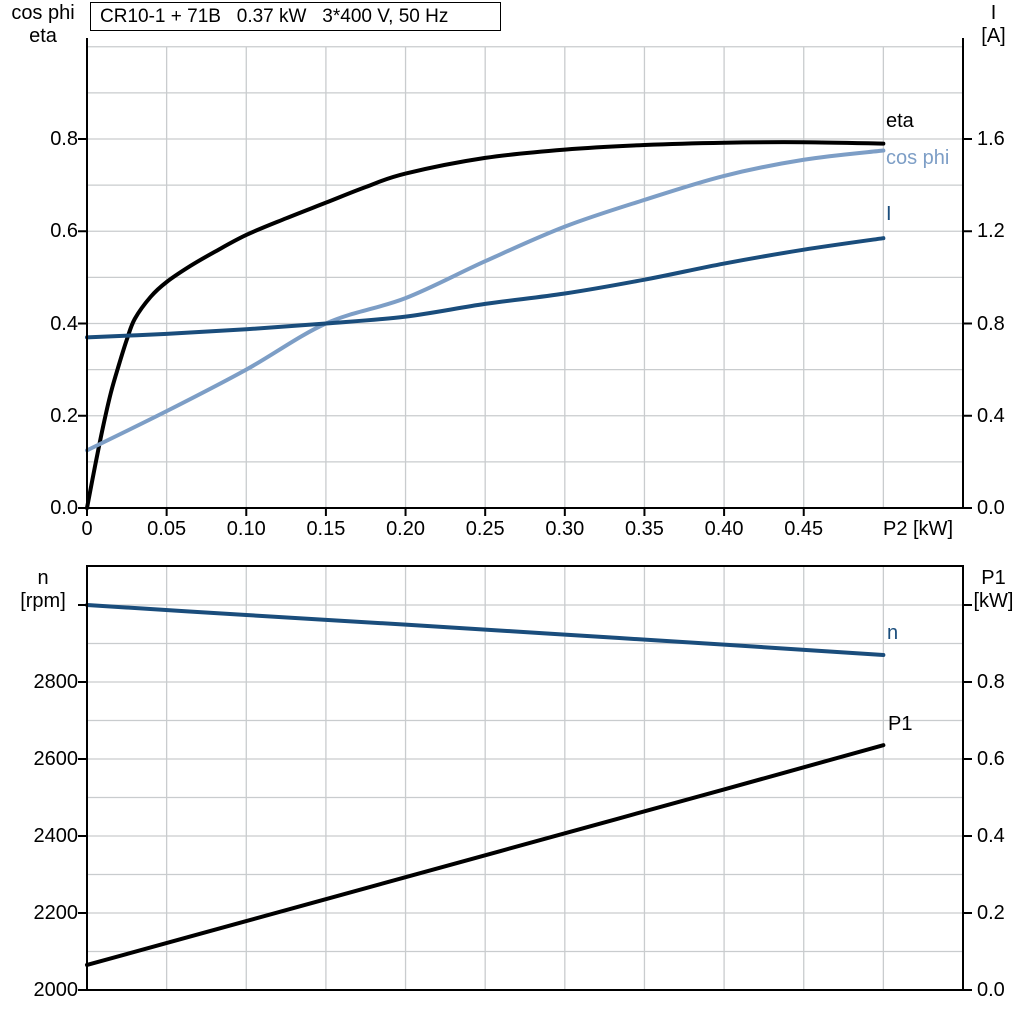  Describe the element at coordinates (917, 529) in the screenshot. I see `x-axis-title: P2 [kW]` at that location.